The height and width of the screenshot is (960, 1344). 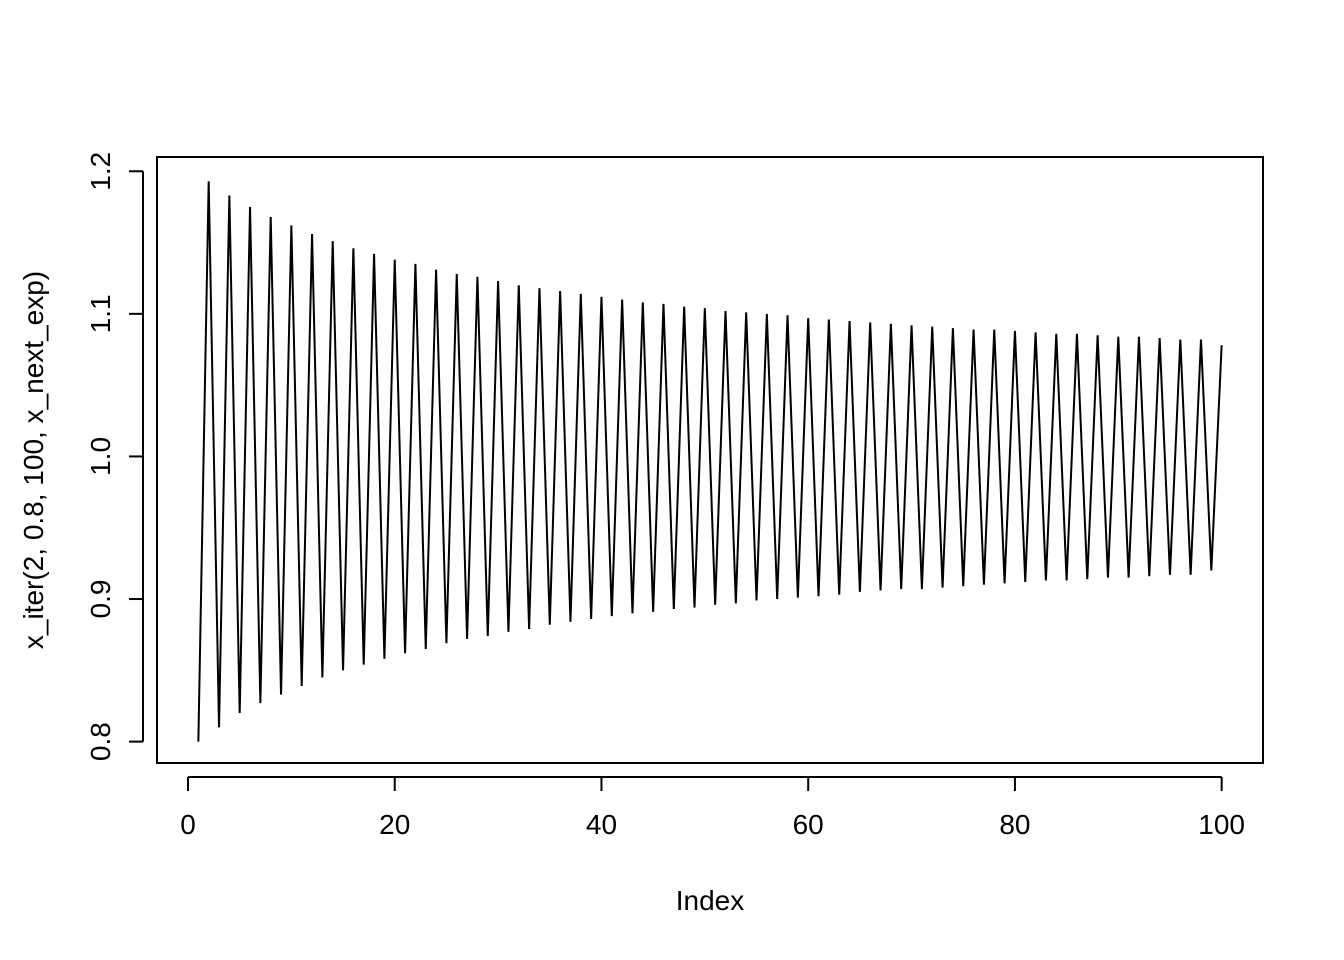 I want to click on y-tick-label: 1.2, so click(x=100, y=171).